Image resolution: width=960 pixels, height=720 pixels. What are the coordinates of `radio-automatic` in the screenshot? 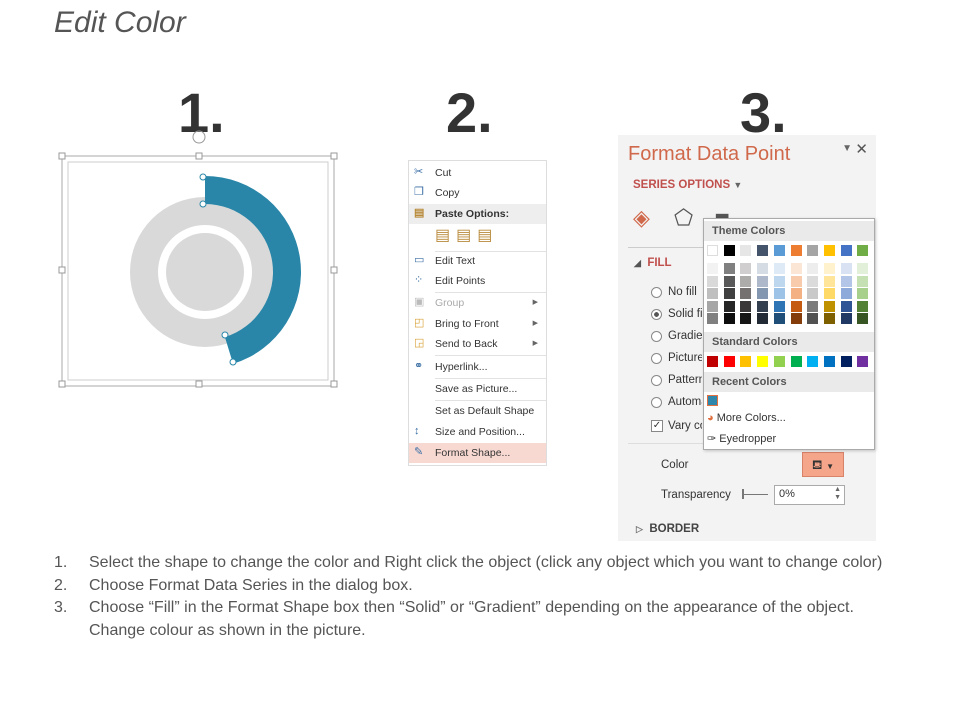 It's located at (656, 402).